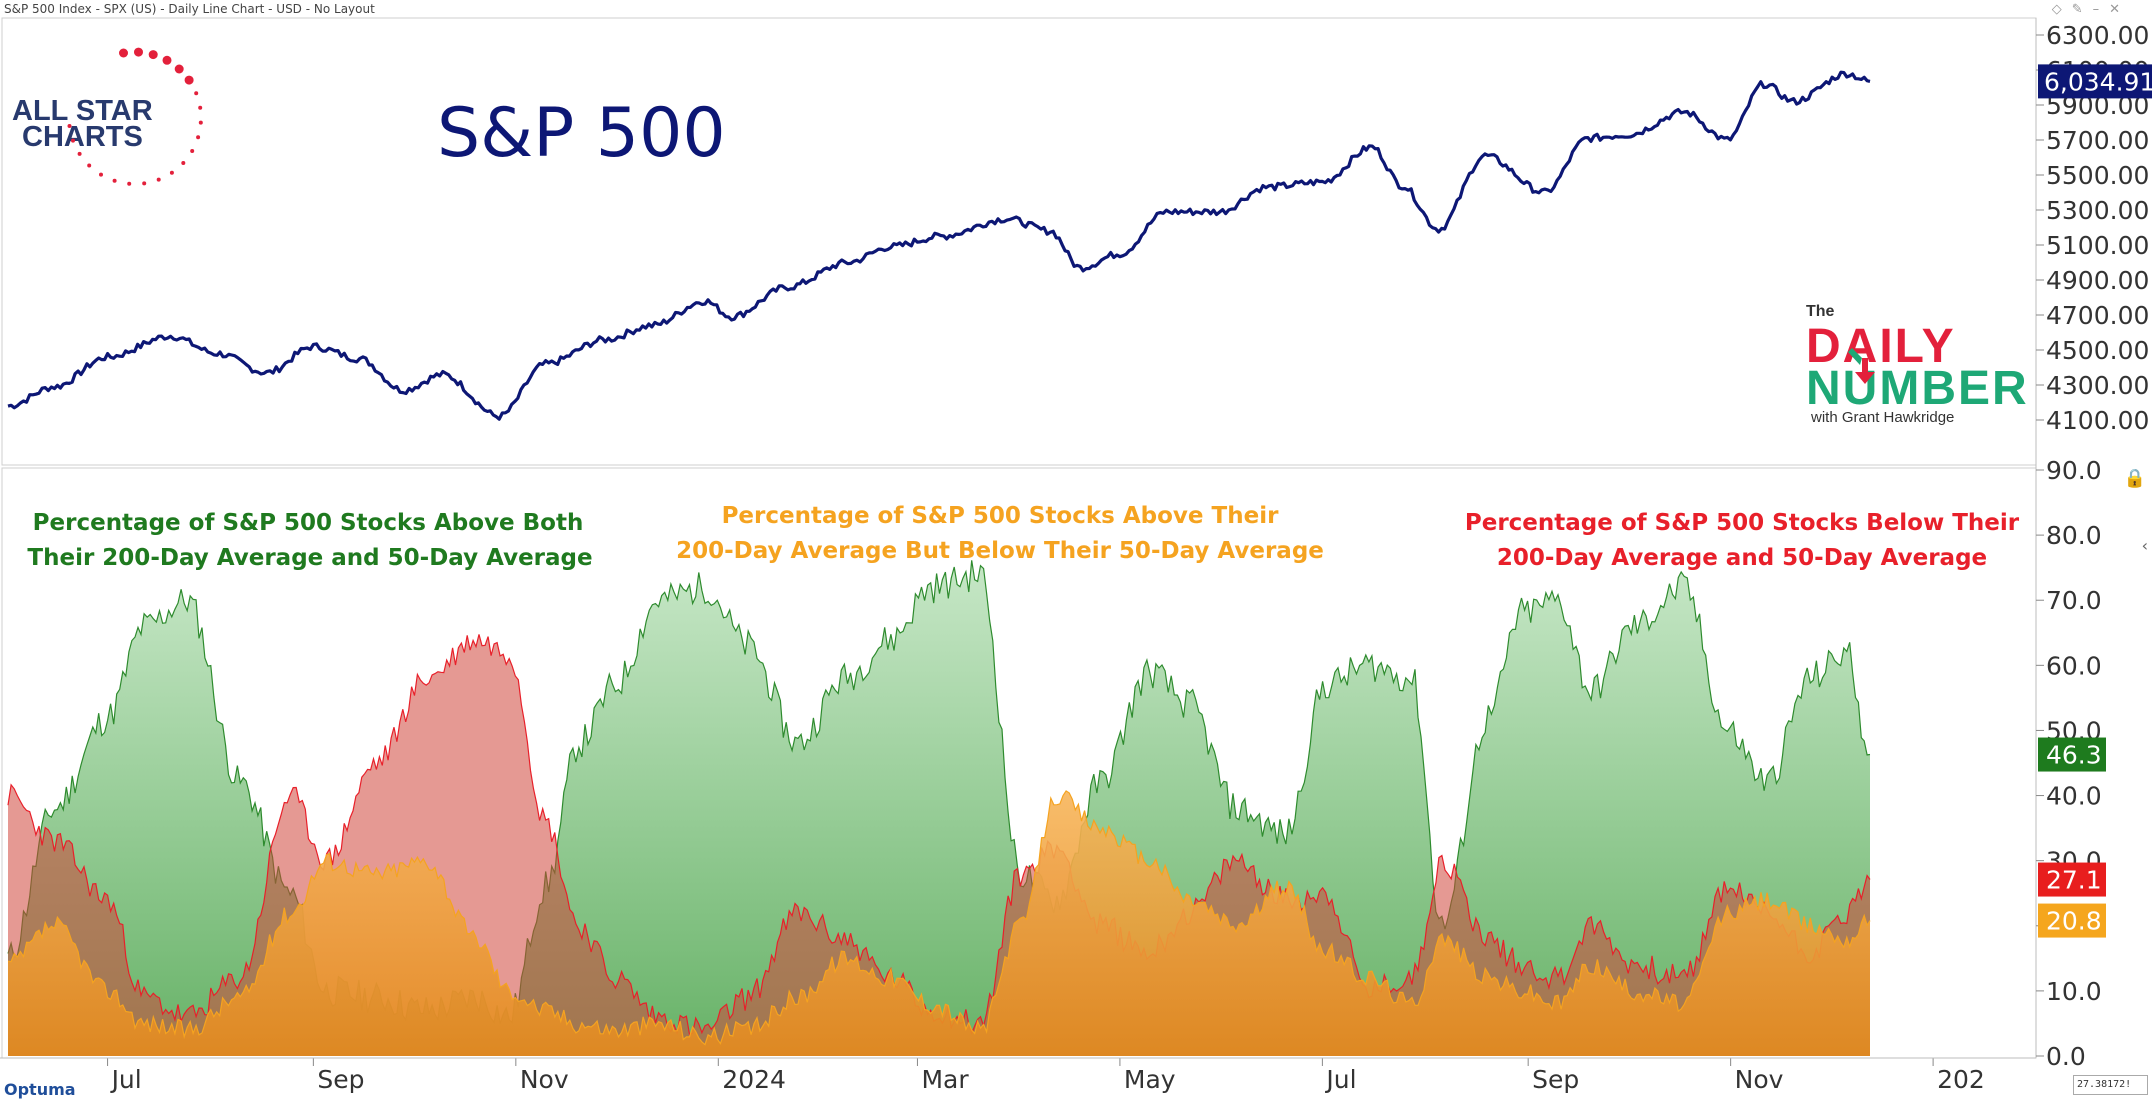 The height and width of the screenshot is (1101, 2152). Describe the element at coordinates (2061, 9) in the screenshot. I see `diamond-icon: ◇` at that location.